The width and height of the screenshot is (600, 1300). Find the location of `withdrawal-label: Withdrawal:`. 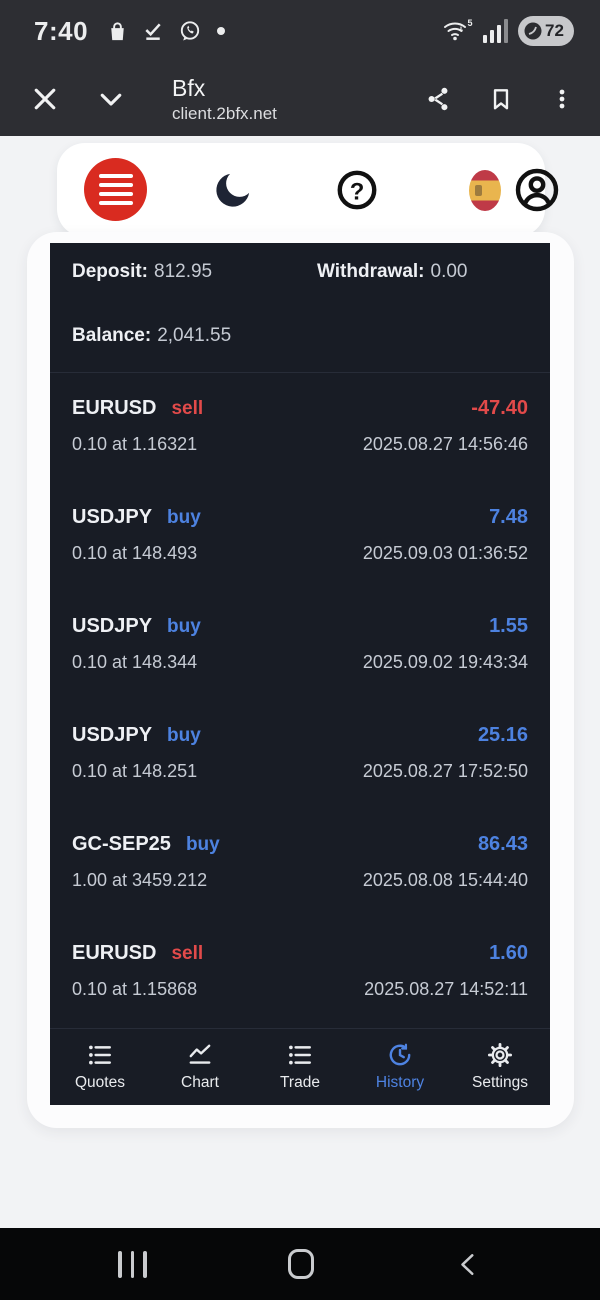

withdrawal-label: Withdrawal: is located at coordinates (371, 271).